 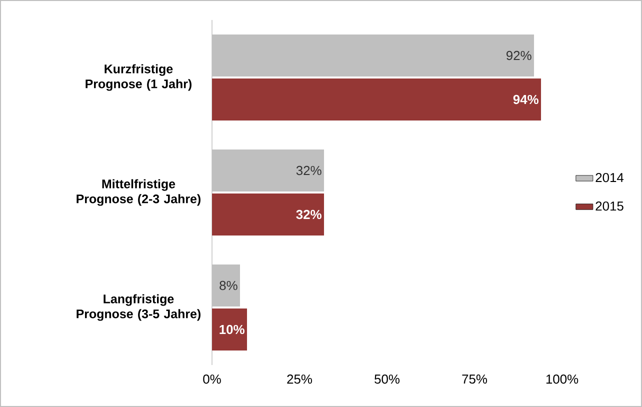 What do you see at coordinates (138, 192) in the screenshot?
I see `y-tick-label: Mittelfristige Prognose (2-3 Jahre)` at bounding box center [138, 192].